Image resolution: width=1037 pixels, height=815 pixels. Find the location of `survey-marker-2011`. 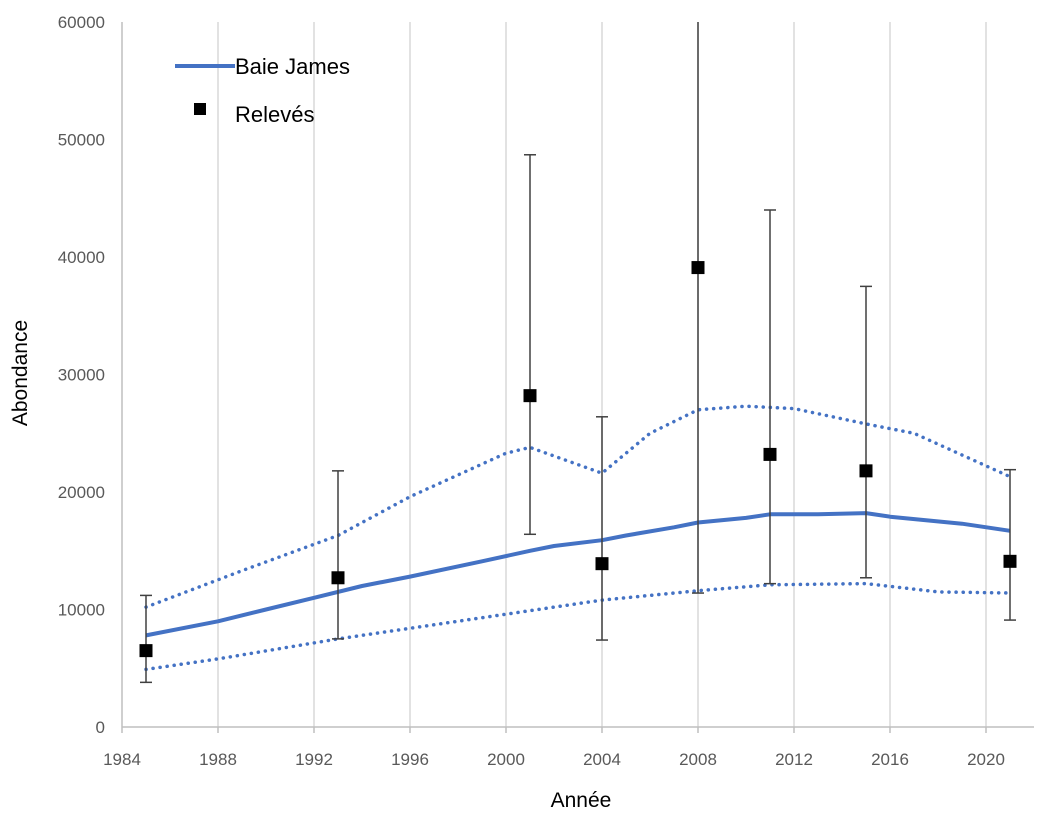

survey-marker-2011 is located at coordinates (770, 454).